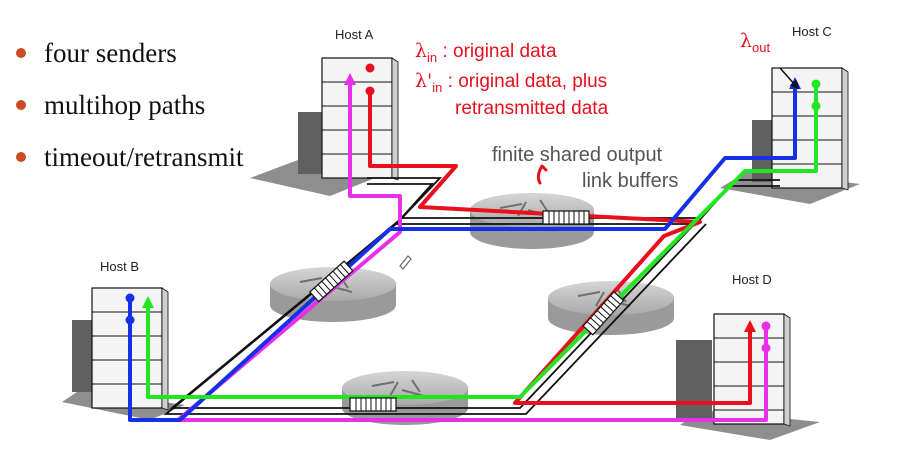 The height and width of the screenshot is (451, 906). Describe the element at coordinates (432, 57) in the screenshot. I see `lambda-in-subscript: in` at that location.